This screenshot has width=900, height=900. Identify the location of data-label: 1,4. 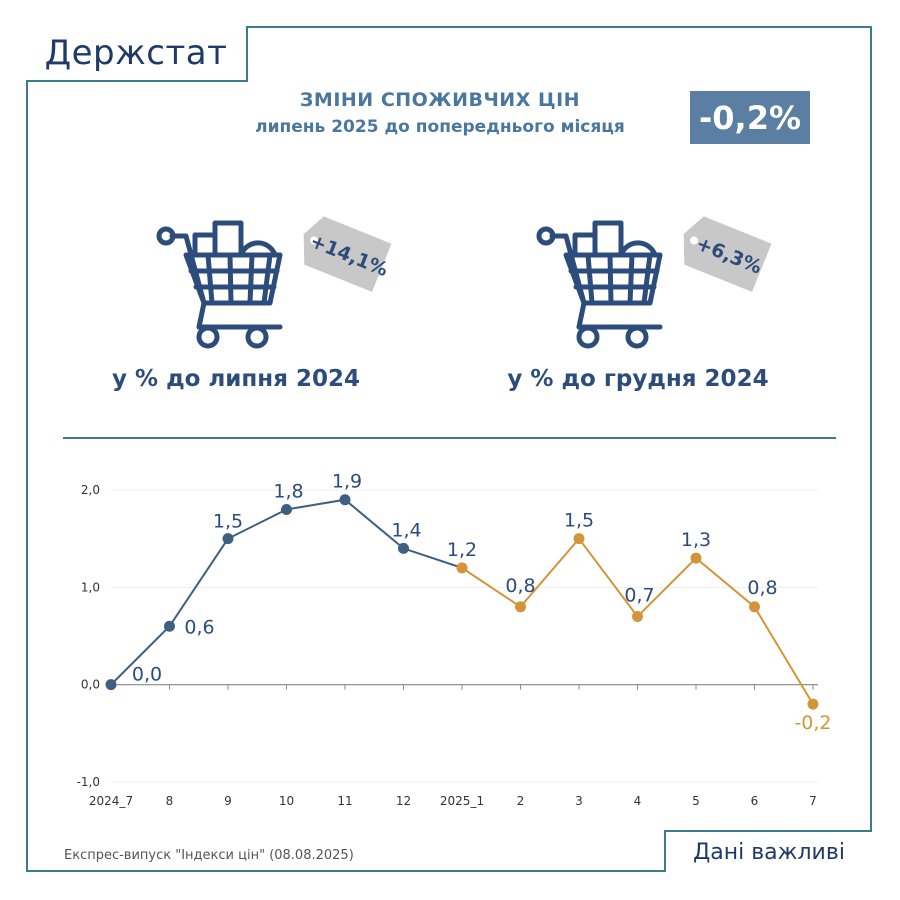
(406, 530).